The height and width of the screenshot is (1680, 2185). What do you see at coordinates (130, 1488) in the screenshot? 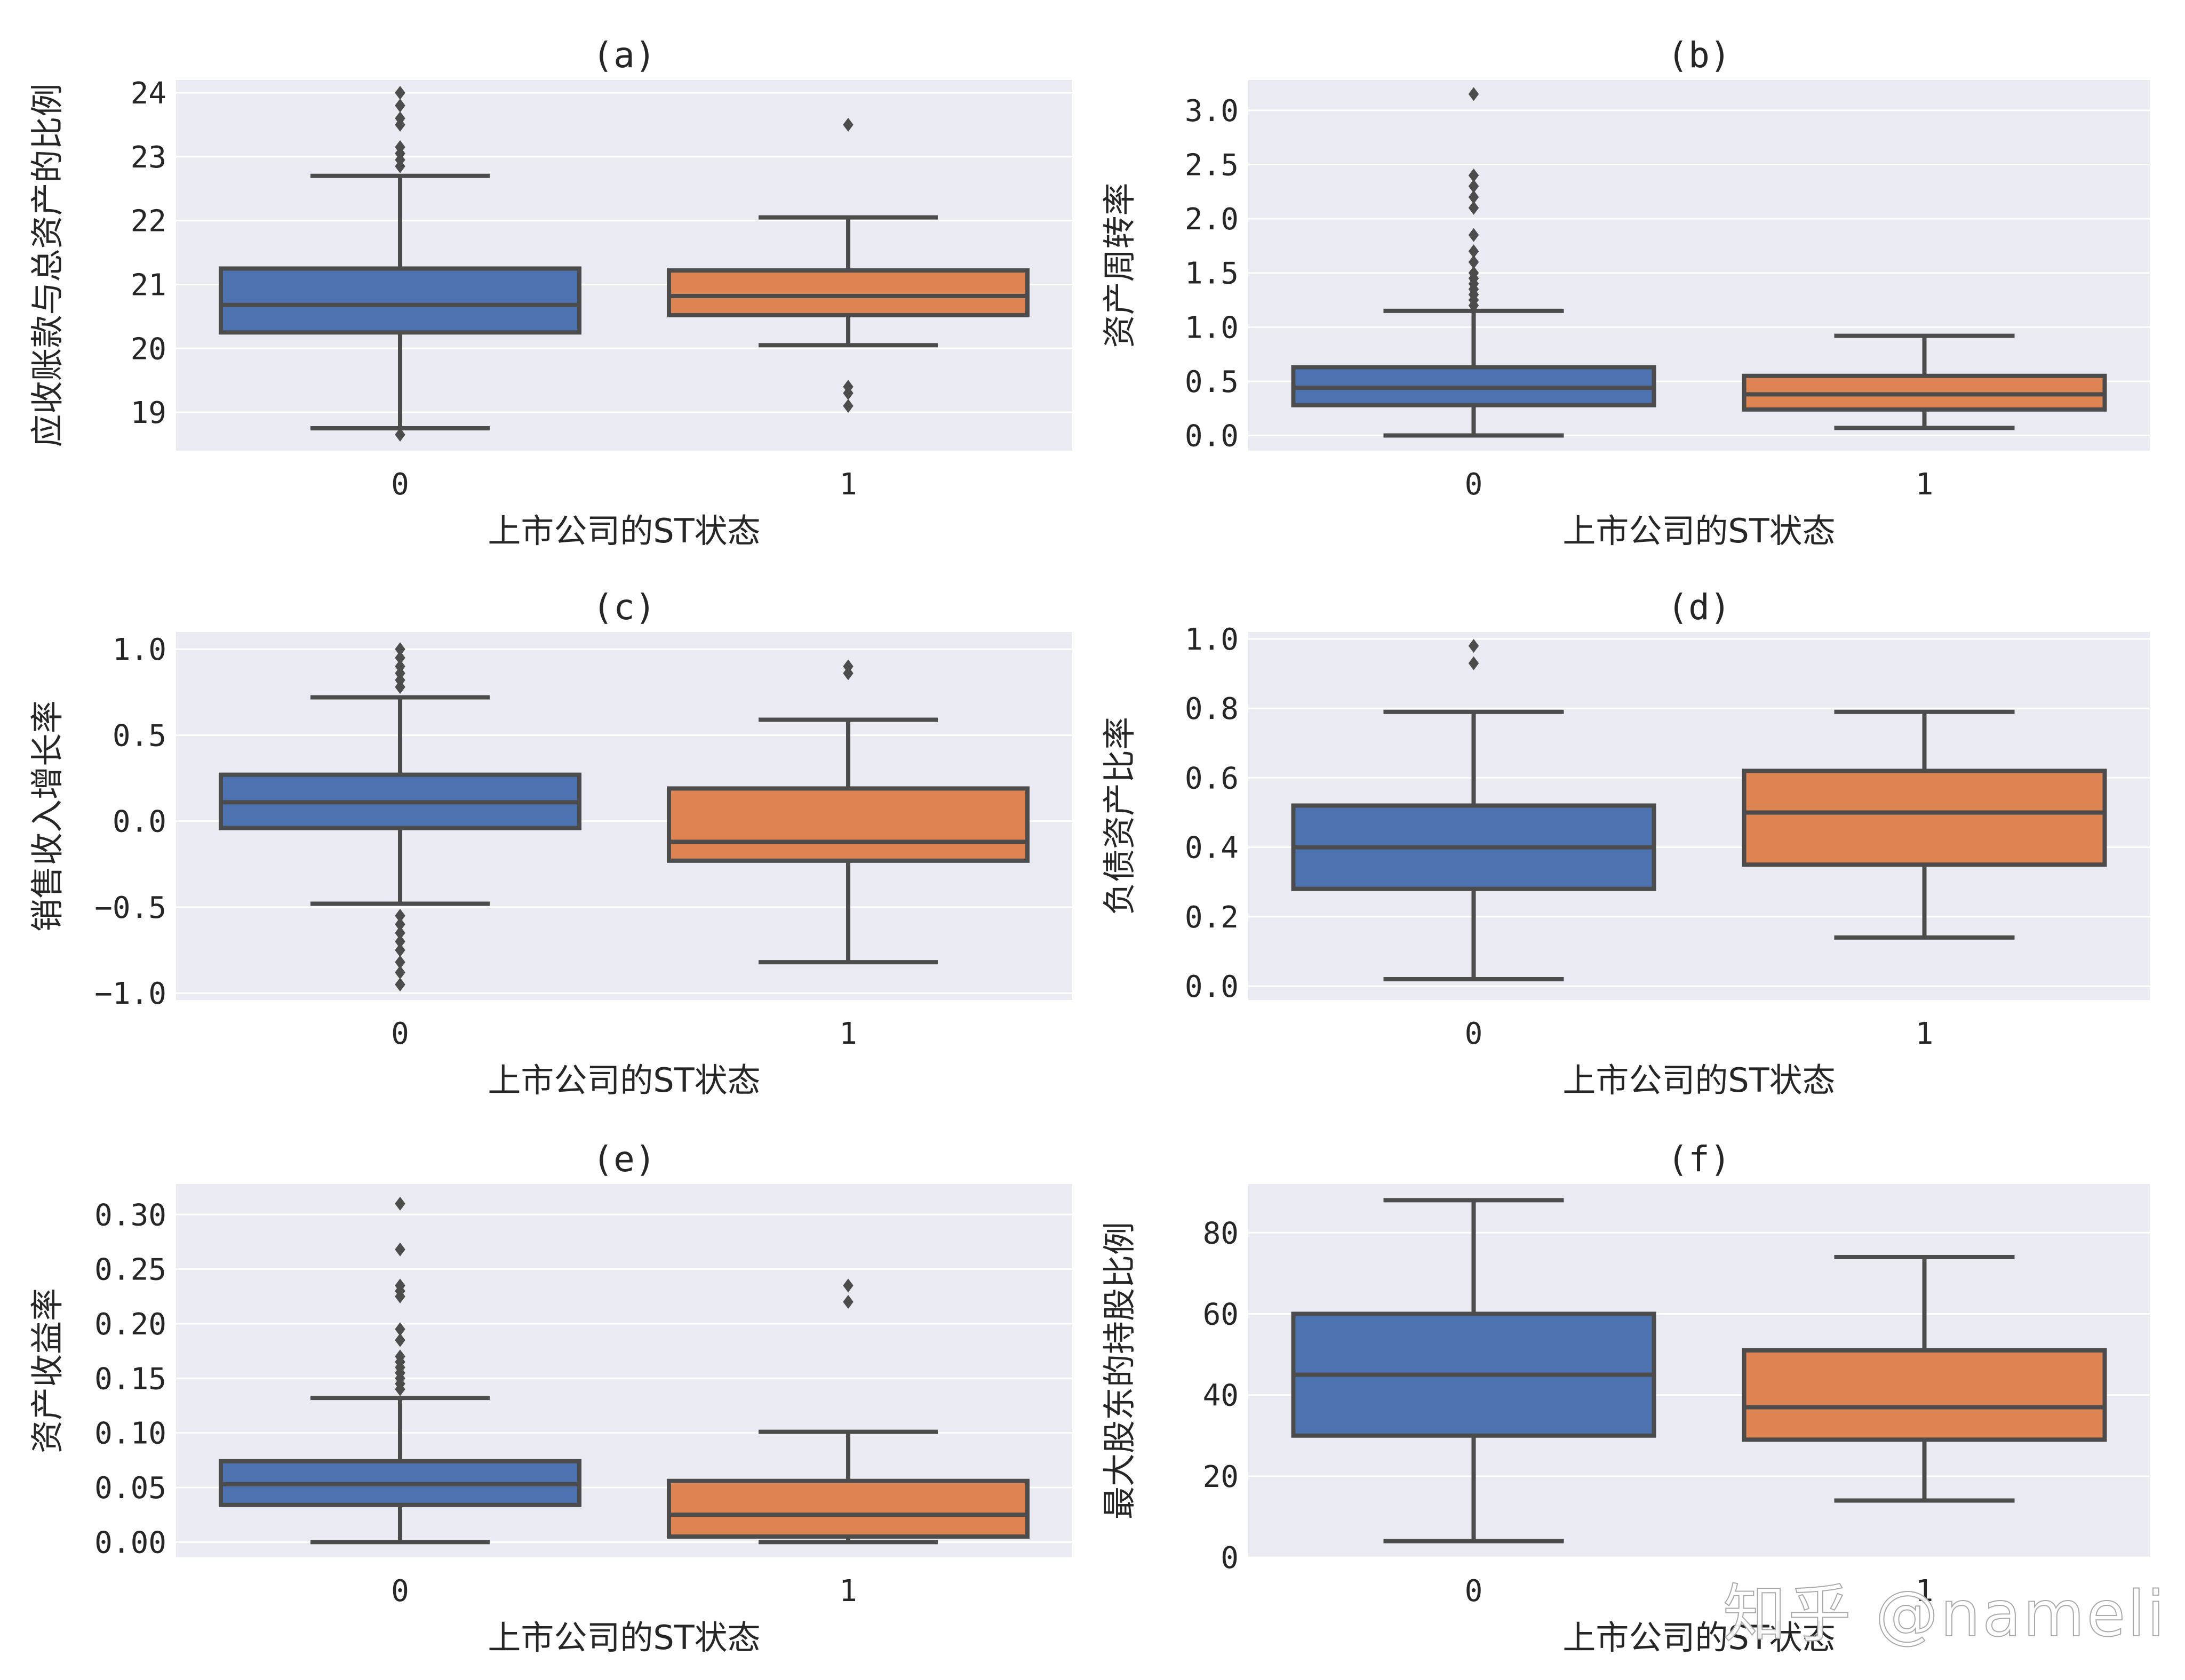
I see `y-tick-label: 0.05` at bounding box center [130, 1488].